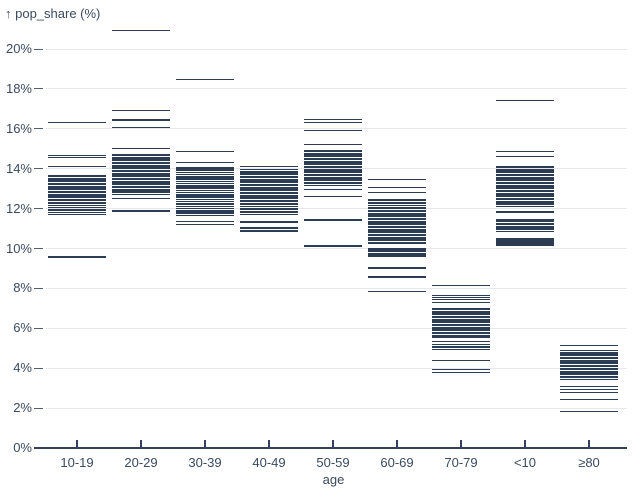 Image resolution: width=640 pixels, height=503 pixels. Describe the element at coordinates (269, 462) in the screenshot. I see `x-axis-tick-label: 40-49` at that location.